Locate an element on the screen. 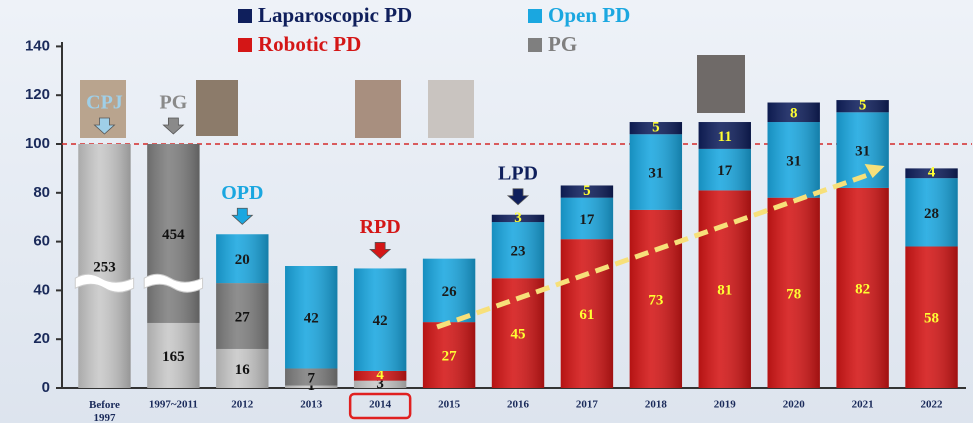 The width and height of the screenshot is (973, 423). y-tick-label: 40 is located at coordinates (41, 289).